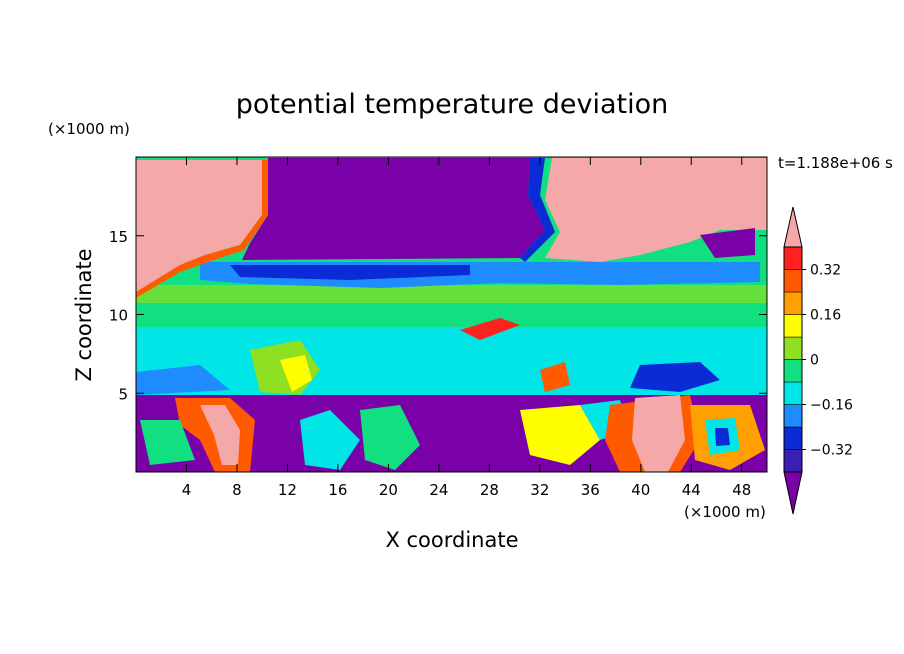 The height and width of the screenshot is (654, 904). Describe the element at coordinates (537, 210) in the screenshot. I see `cold-upper-center-edge` at that location.